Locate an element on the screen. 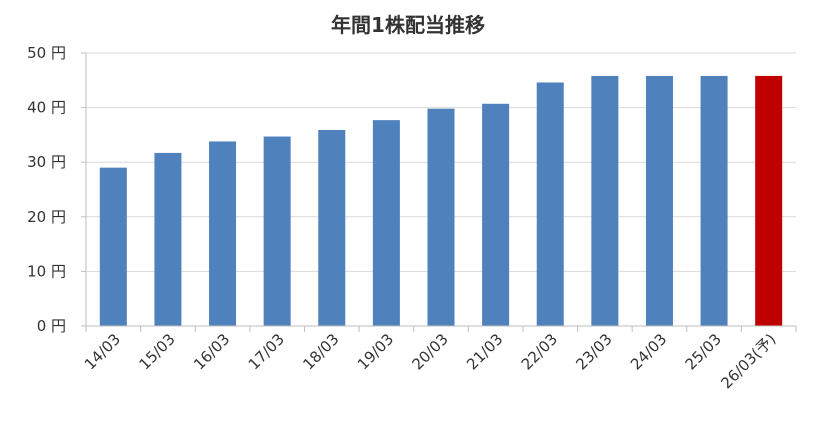  y-axis-ticks: 0 円 10 円 20 円 30 円 40 円 50 円 is located at coordinates (46, 189).